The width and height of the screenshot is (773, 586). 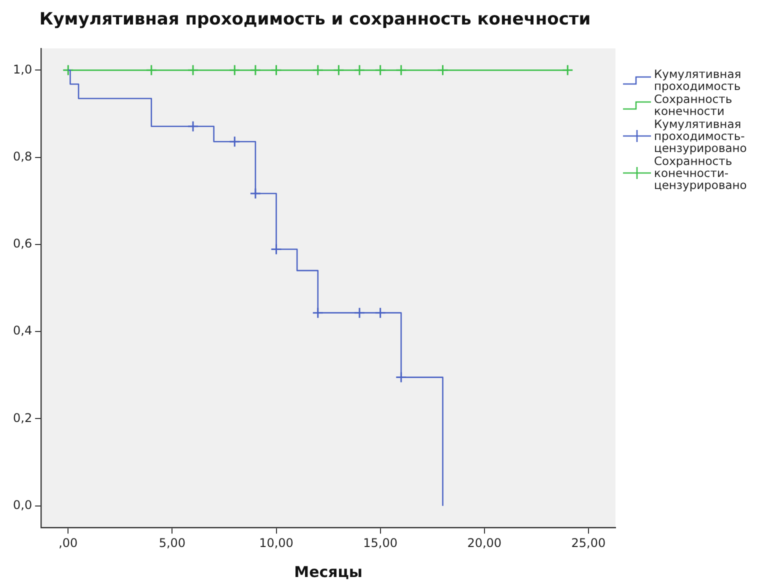 What do you see at coordinates (380, 543) in the screenshot?
I see `x-tick-label: 15,00` at bounding box center [380, 543].